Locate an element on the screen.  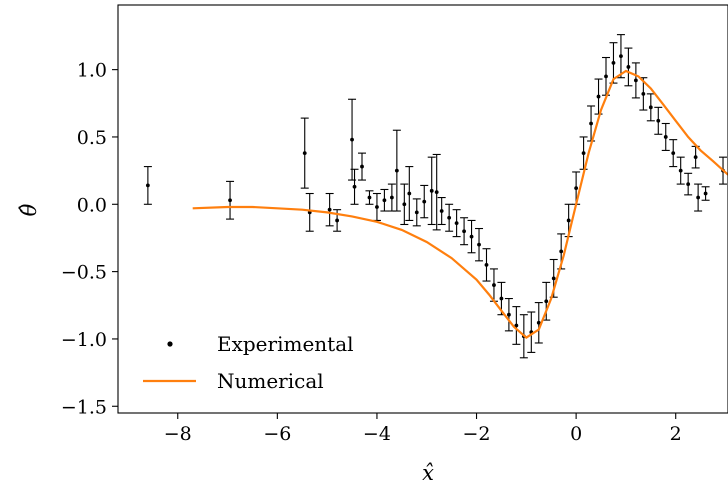
y-axis: −1.5 −1.0 −0.5 0.0 0.5 1.0 is located at coordinates (89, 239).